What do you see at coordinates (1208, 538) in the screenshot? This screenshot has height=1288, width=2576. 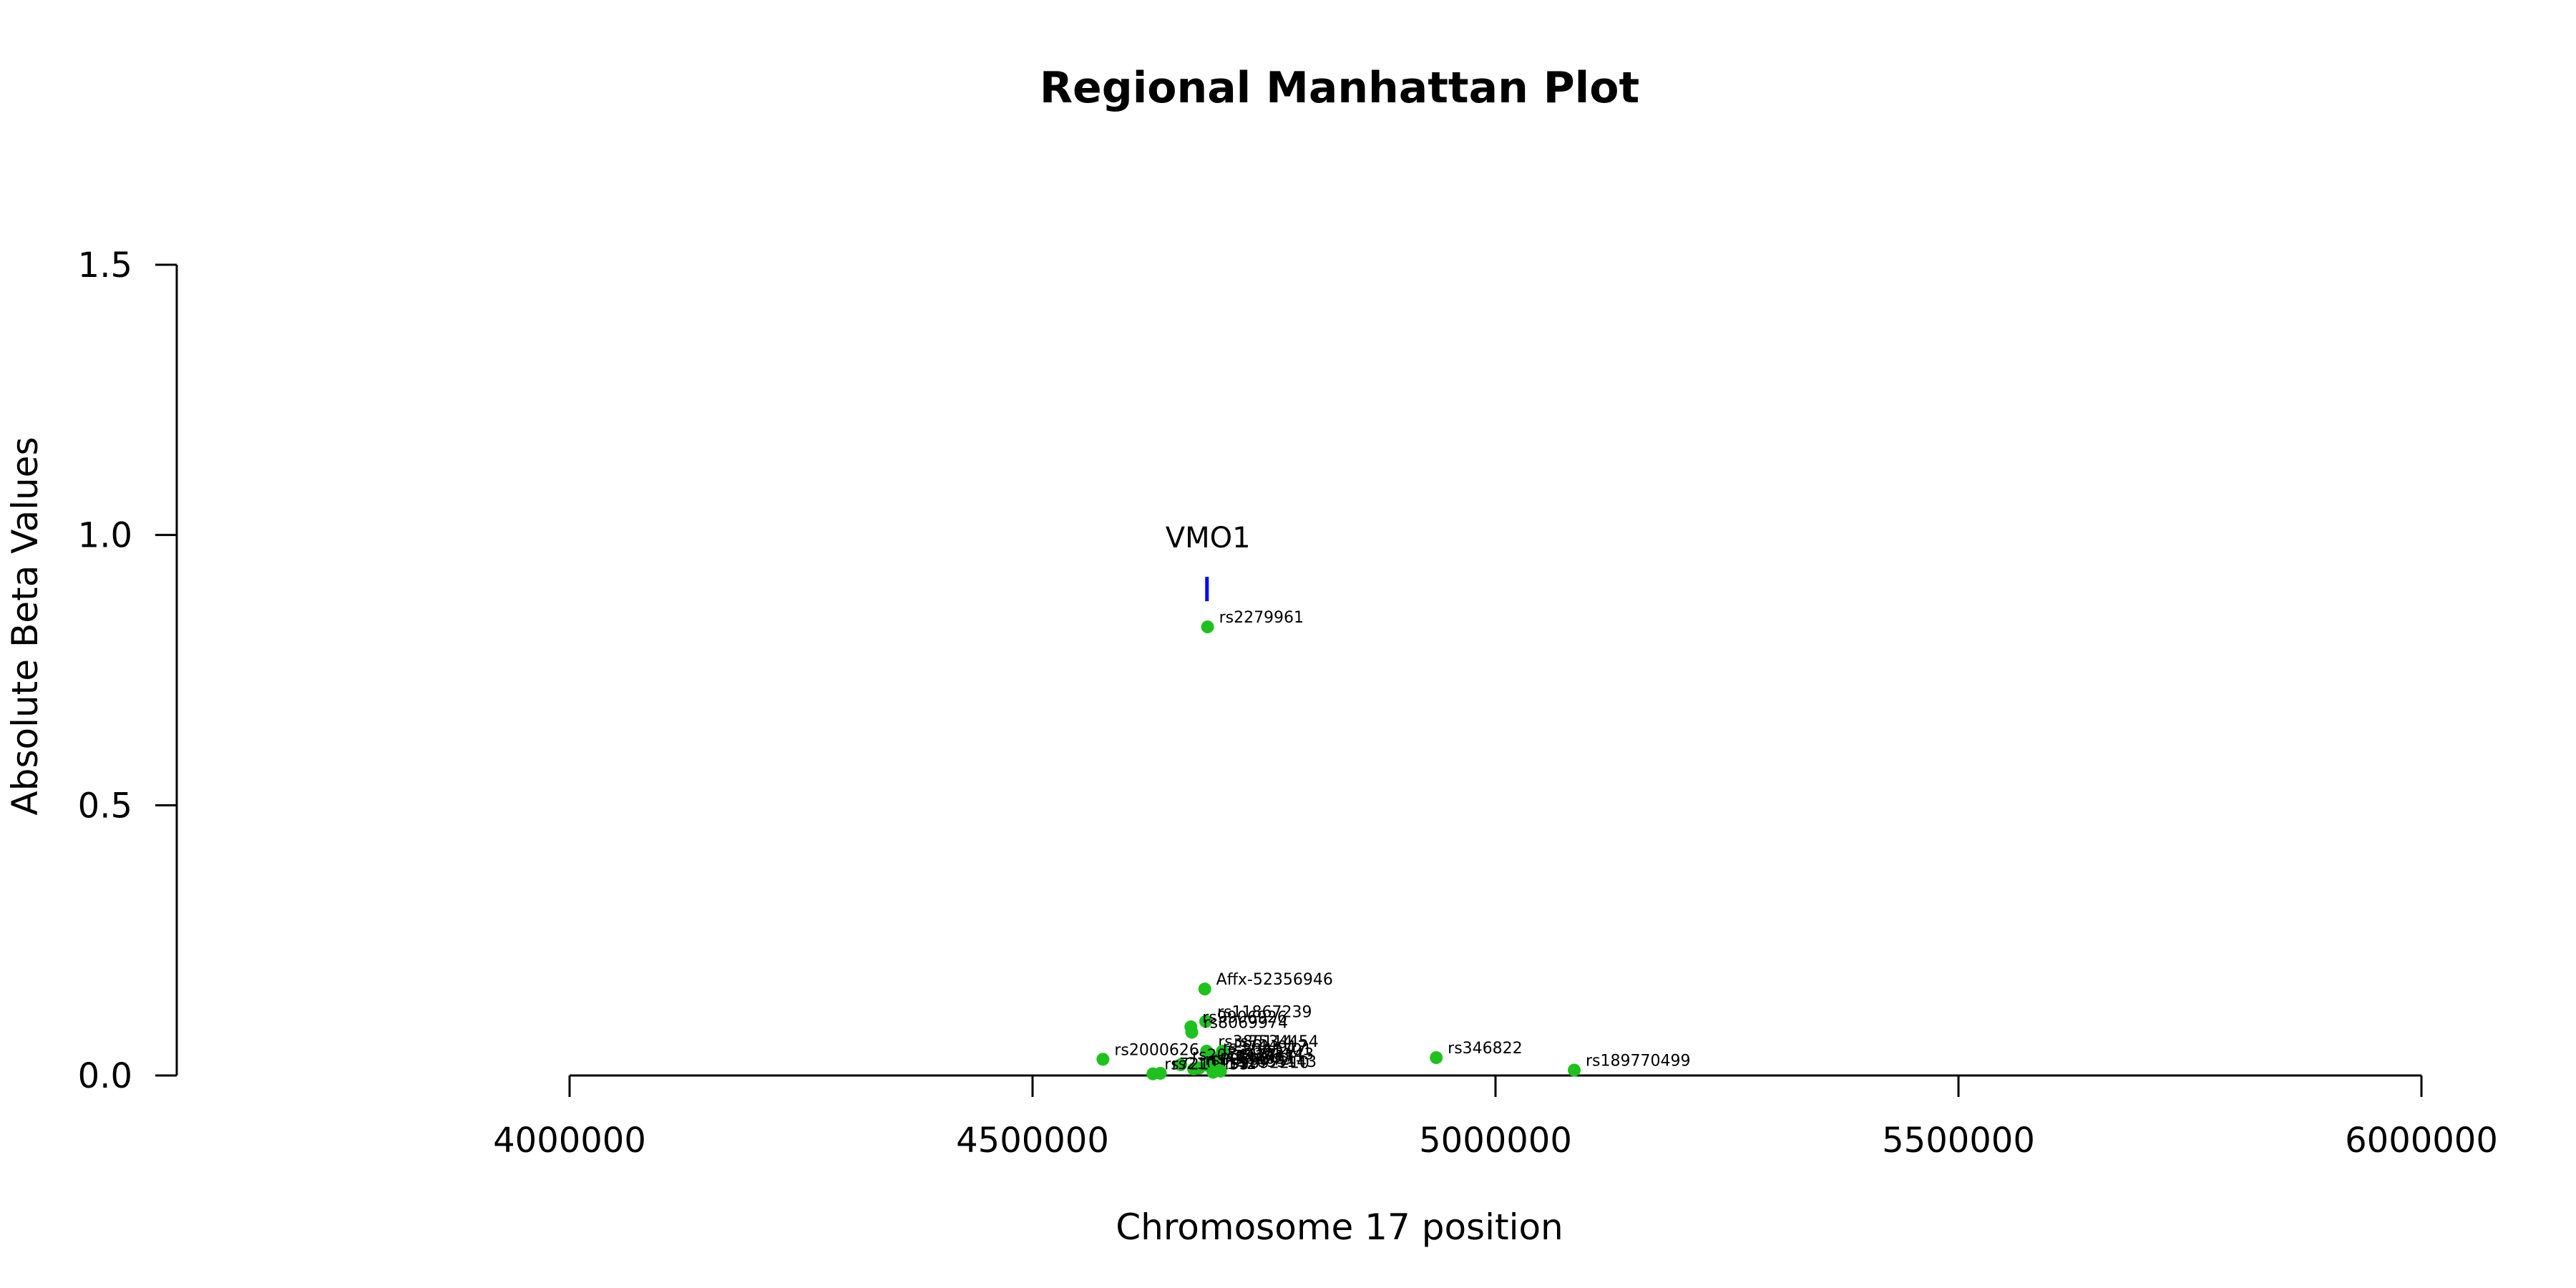 I see `gene-label: VMO1` at bounding box center [1208, 538].